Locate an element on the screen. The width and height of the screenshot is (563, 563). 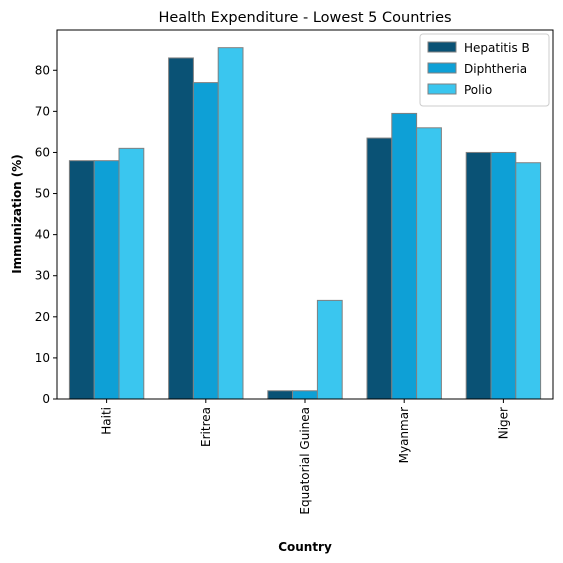
bar-hepatitis-b-eritrea is located at coordinates (181, 228).